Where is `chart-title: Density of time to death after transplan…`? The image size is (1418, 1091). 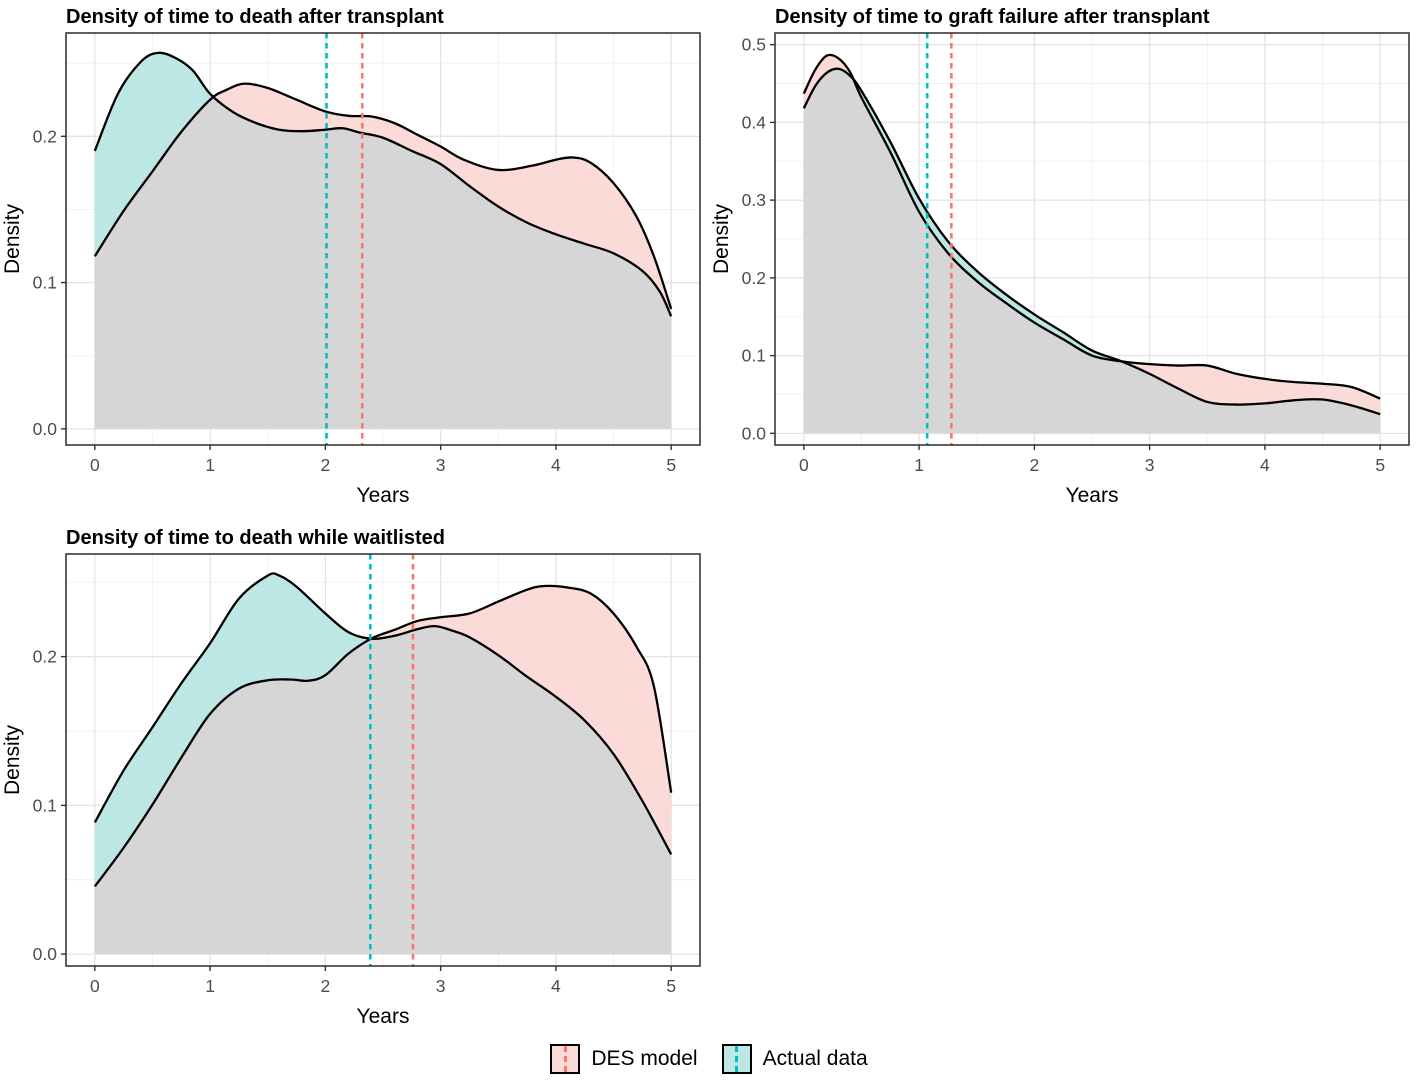 chart-title: Density of time to death after transplan… is located at coordinates (255, 17).